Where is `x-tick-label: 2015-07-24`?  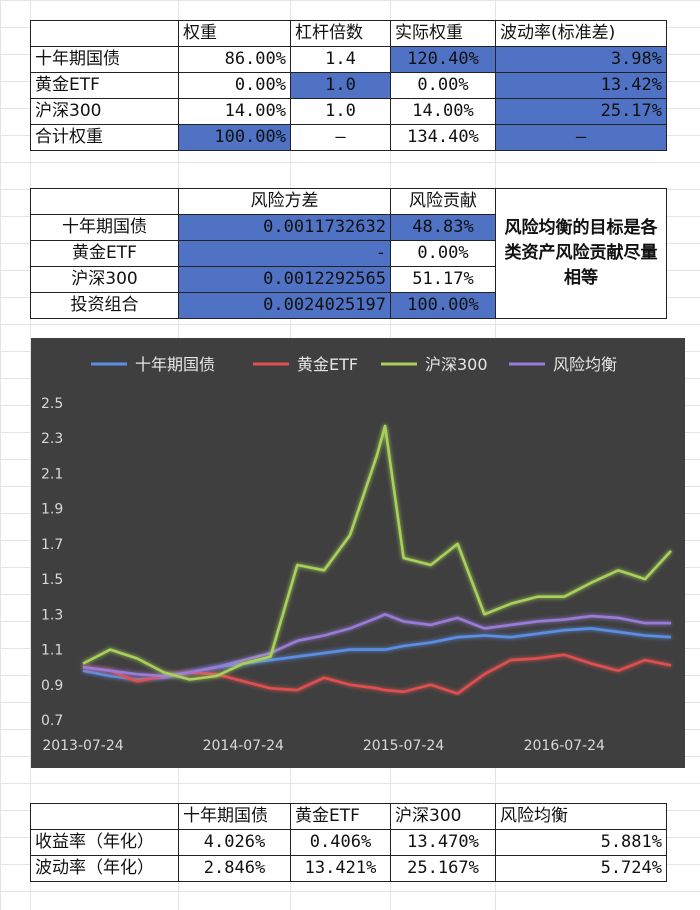
x-tick-label: 2015-07-24 is located at coordinates (403, 746).